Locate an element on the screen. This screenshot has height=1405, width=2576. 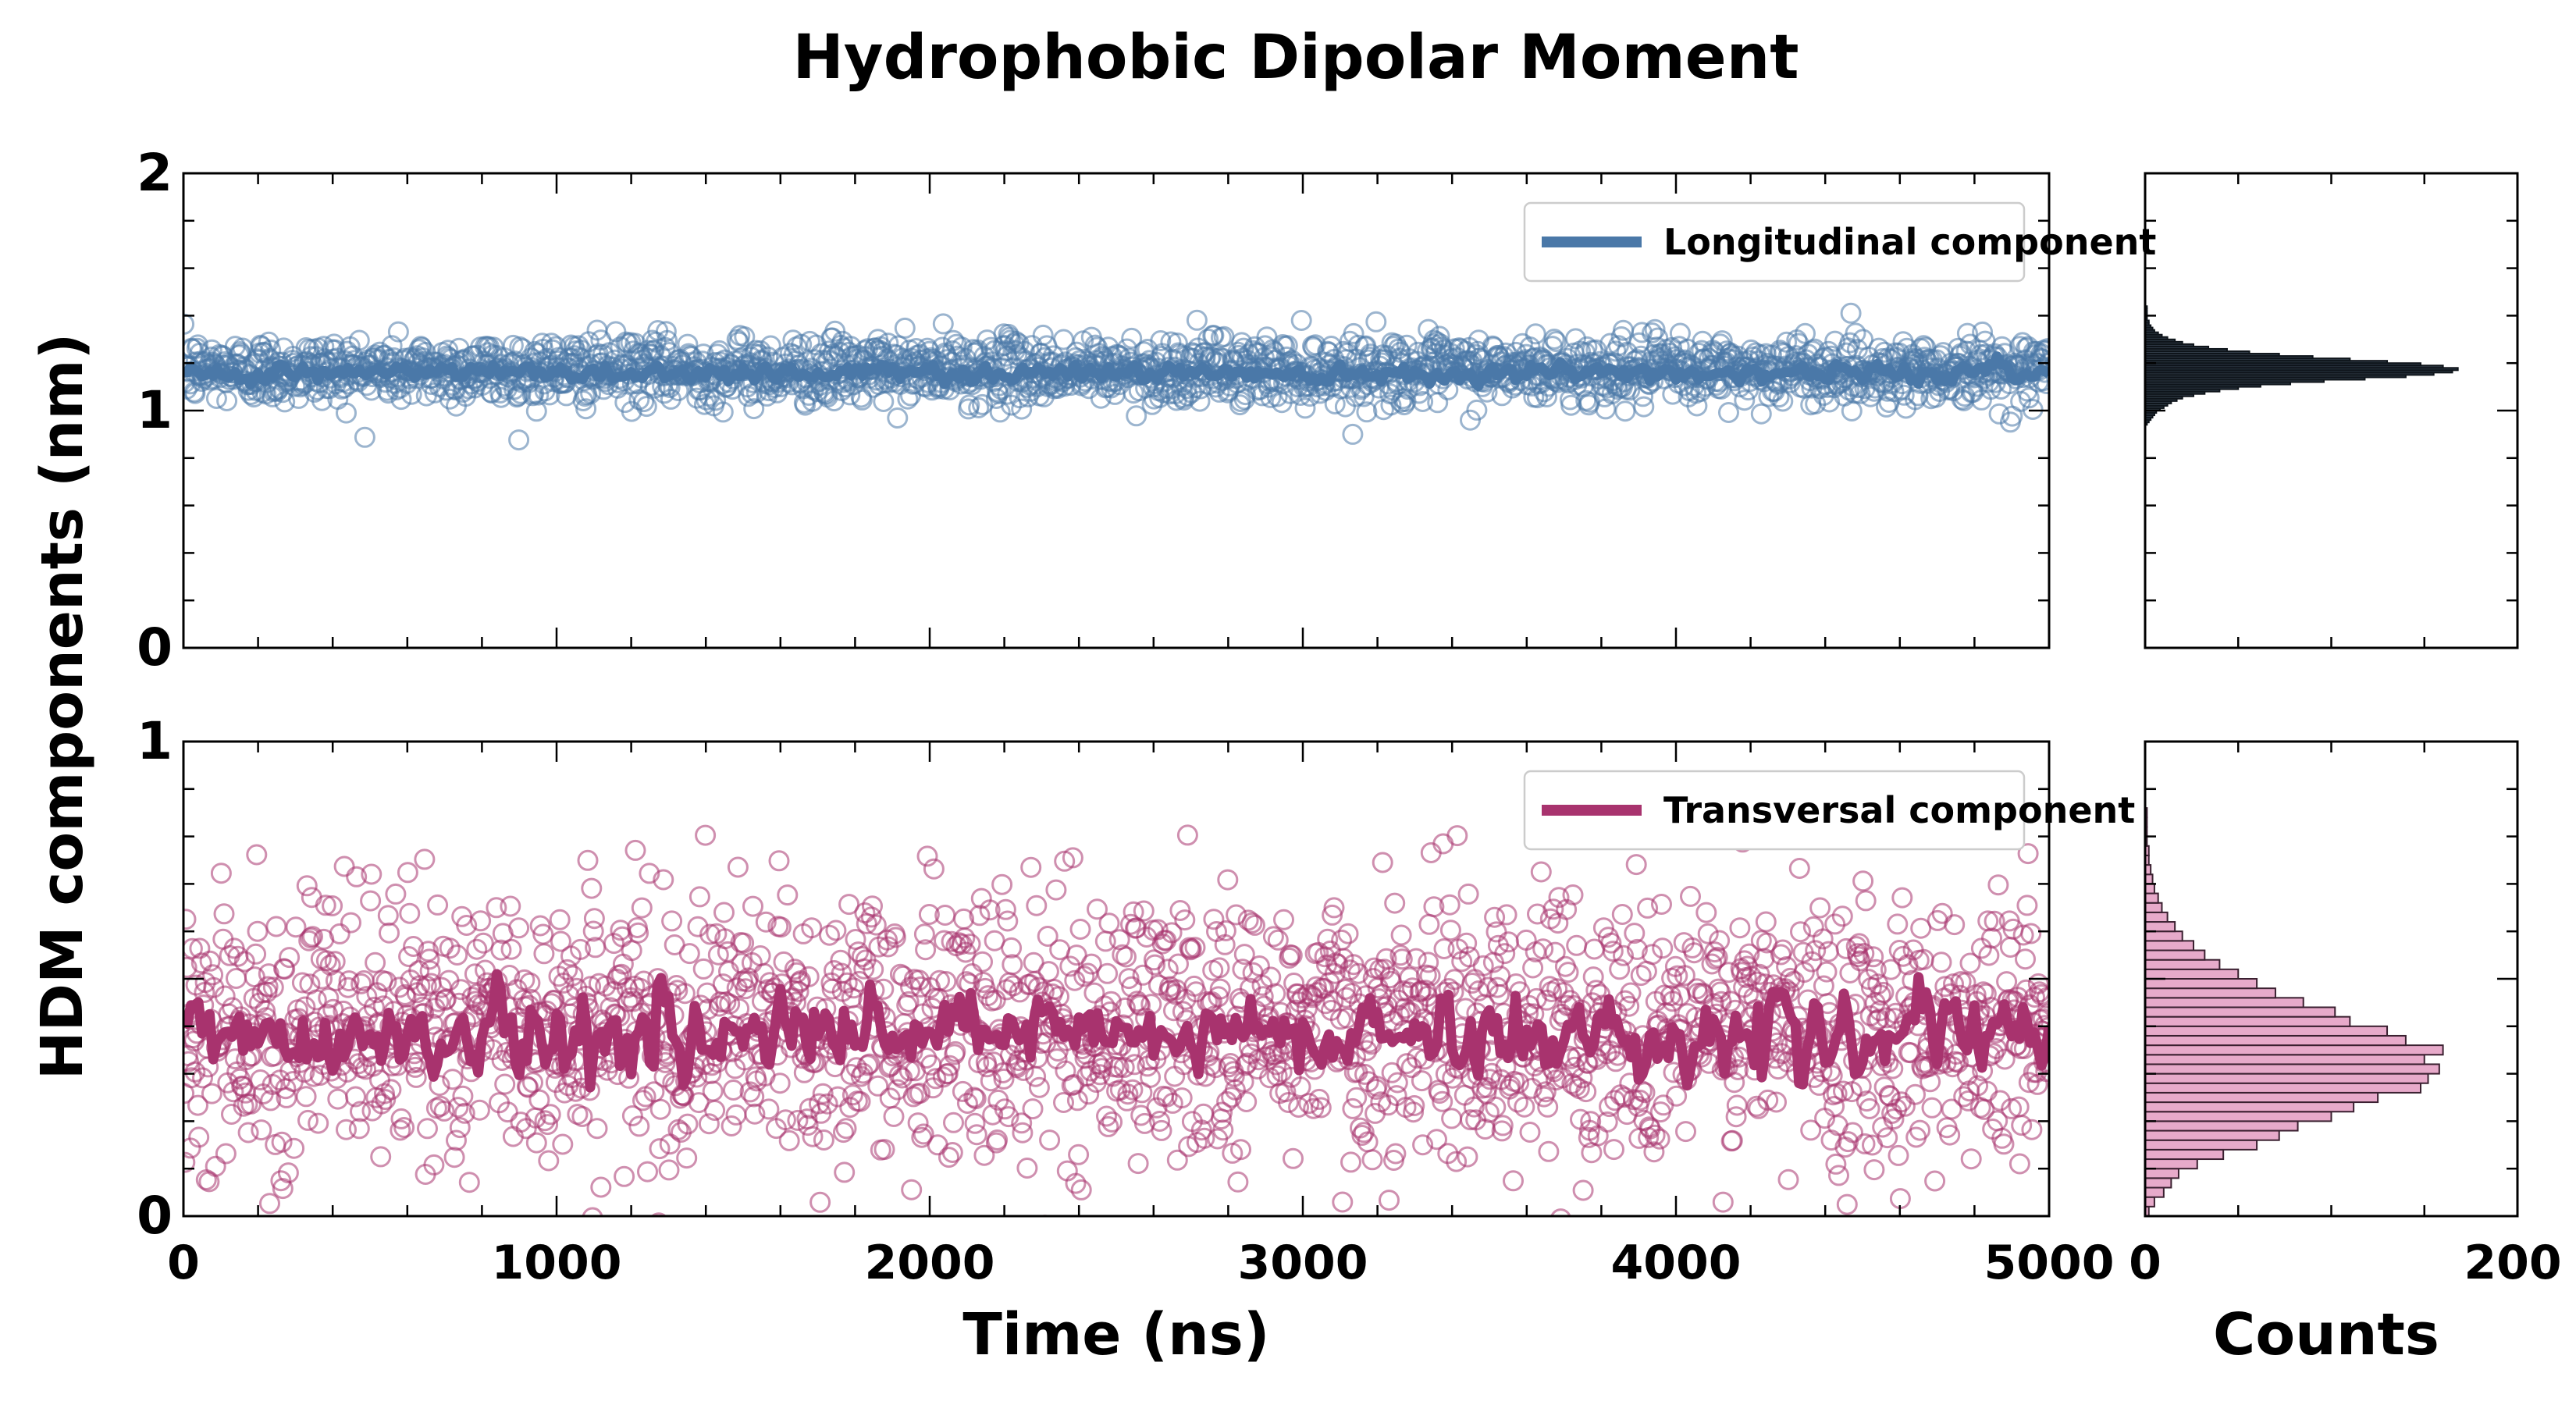
histogram-x-axis-label: Counts is located at coordinates (2326, 1335).